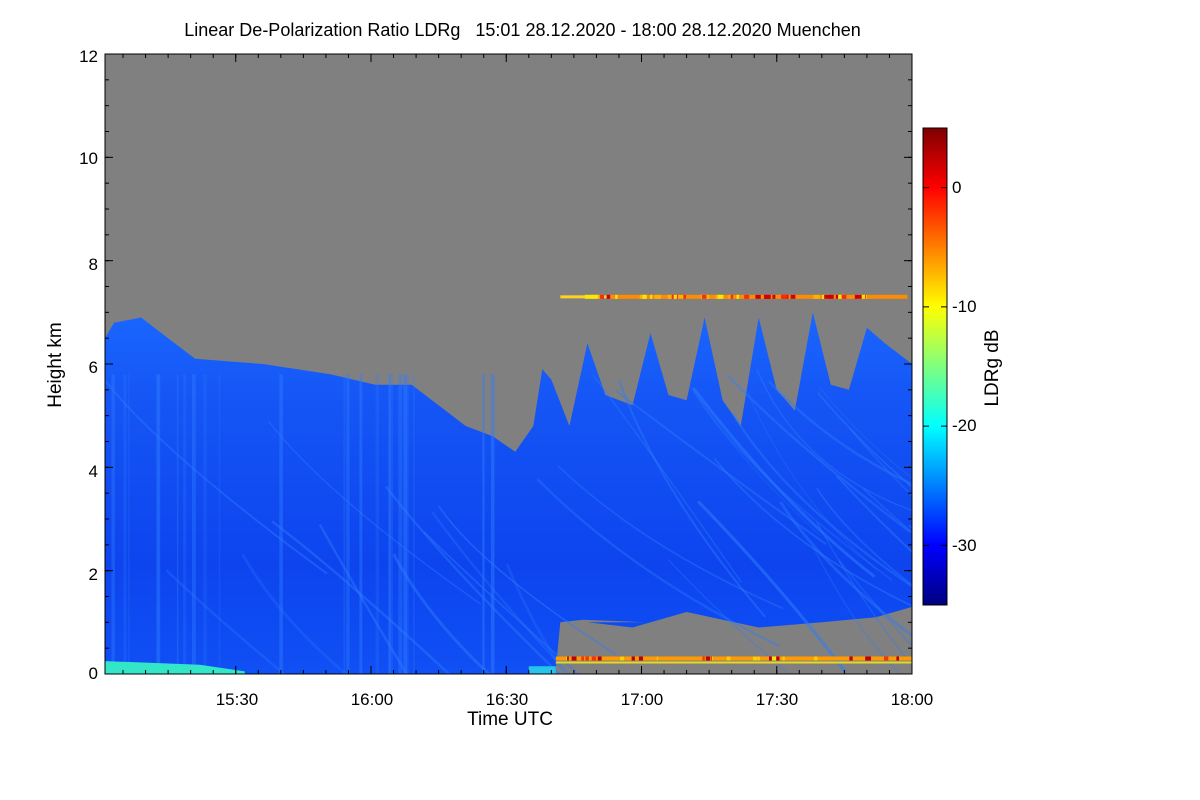 This screenshot has height=800, width=1200. I want to click on colorbar-label: LDRg dB, so click(992, 368).